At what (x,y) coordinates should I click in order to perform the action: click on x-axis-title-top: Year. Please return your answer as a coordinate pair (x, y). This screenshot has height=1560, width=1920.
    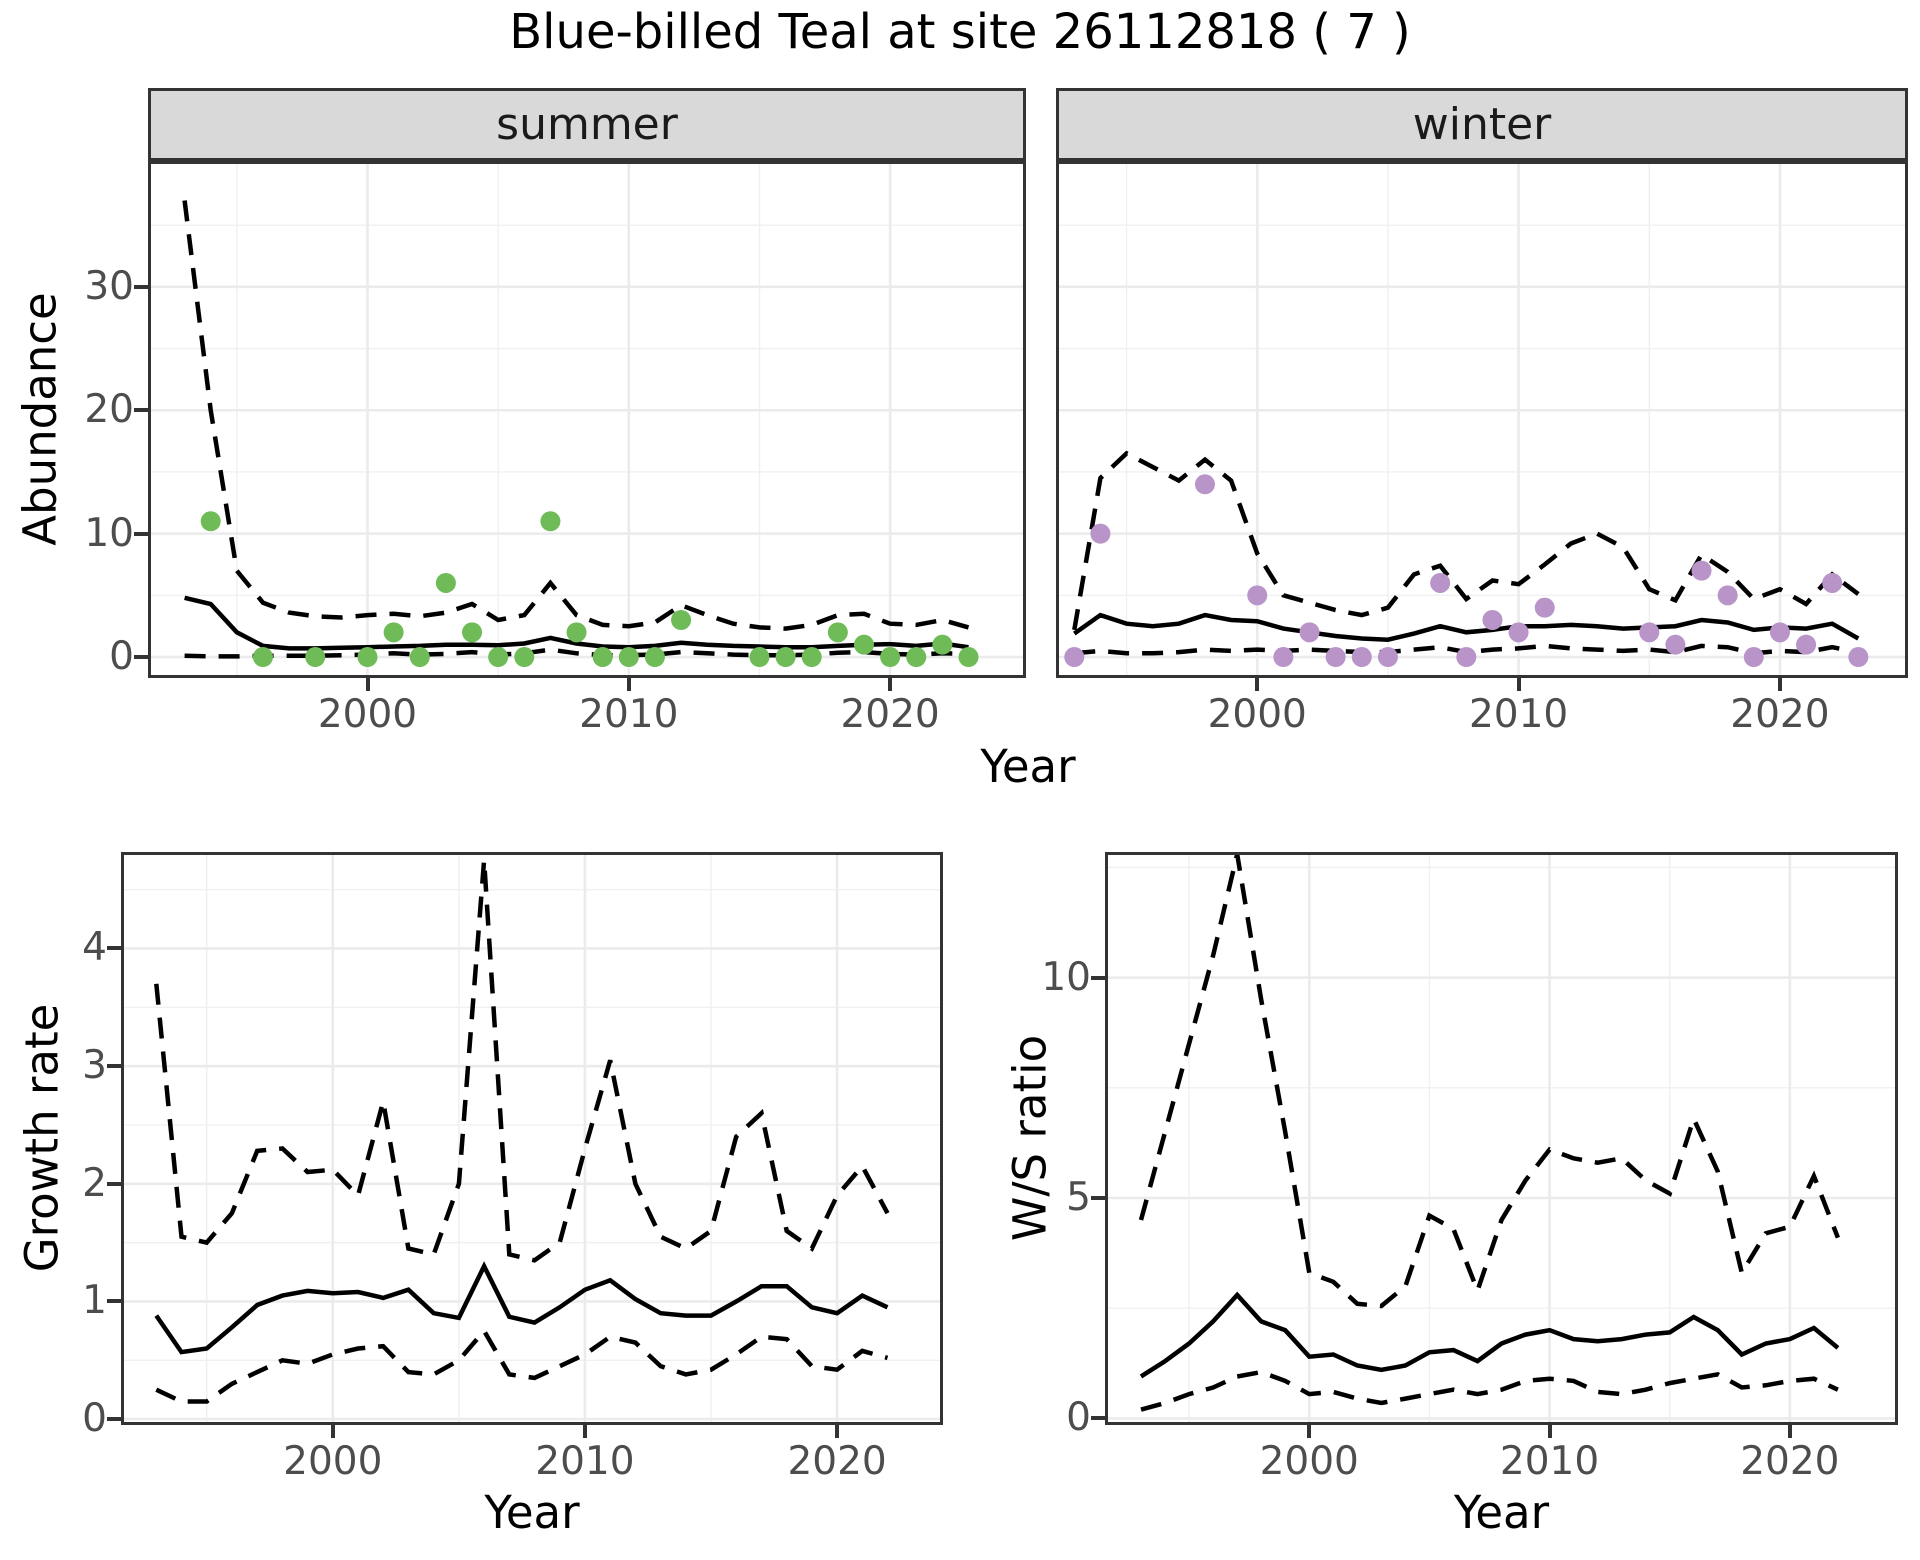
    Looking at the image, I should click on (1028, 766).